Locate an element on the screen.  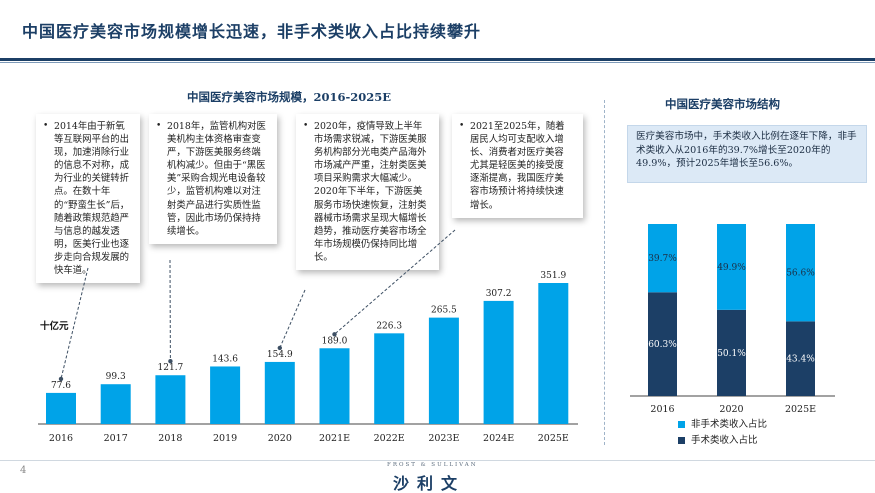
bar-value-label: 143.6 is located at coordinates (225, 359).